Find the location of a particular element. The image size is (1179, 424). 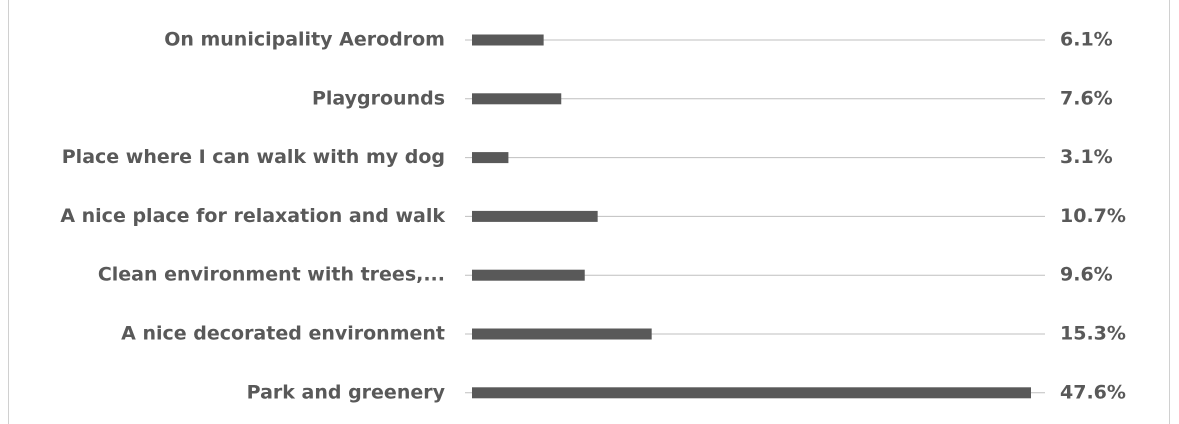

value-label: 6.1% is located at coordinates (1086, 40).